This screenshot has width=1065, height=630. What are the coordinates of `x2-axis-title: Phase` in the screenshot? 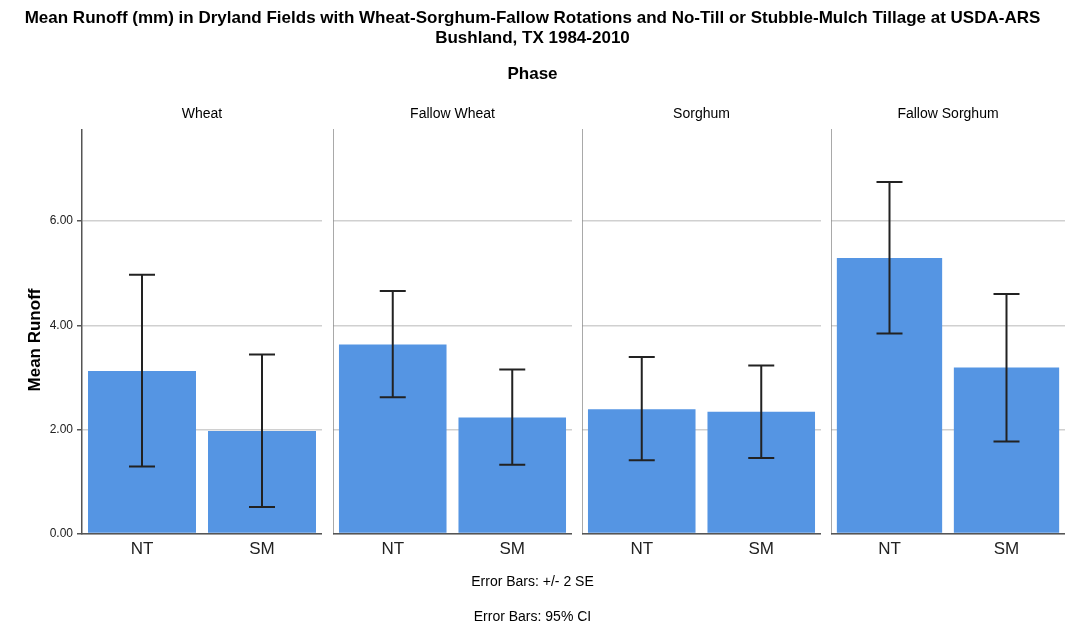 It's located at (532, 74).